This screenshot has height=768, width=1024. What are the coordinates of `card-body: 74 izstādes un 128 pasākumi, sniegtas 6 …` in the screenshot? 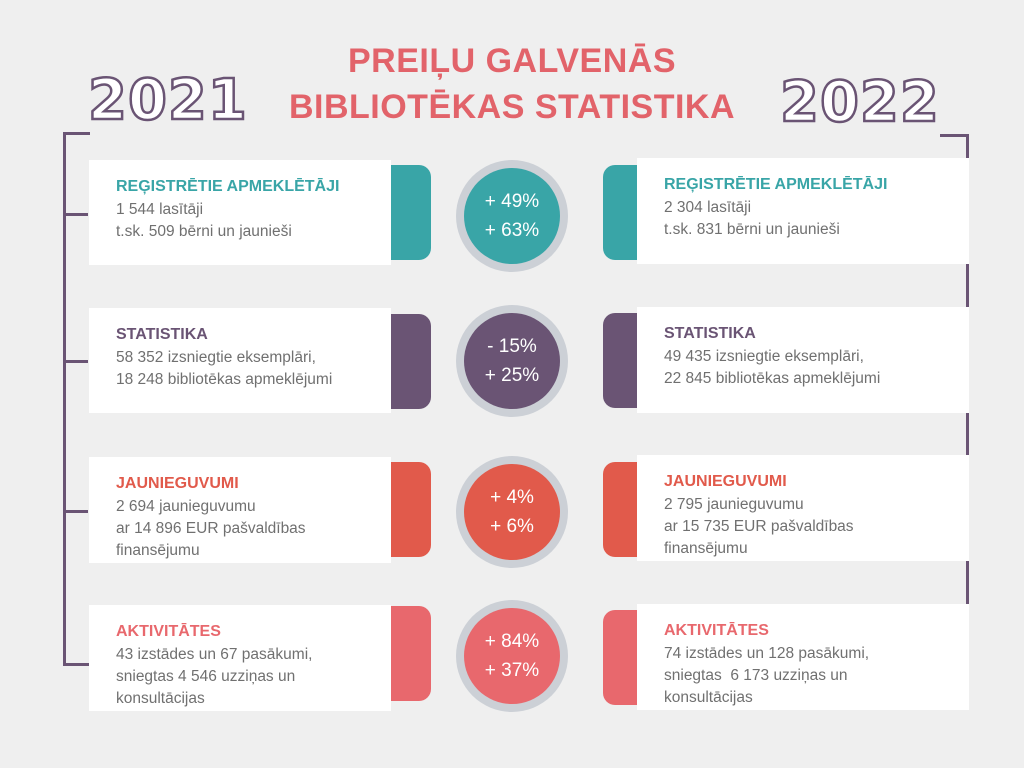 It's located at (767, 675).